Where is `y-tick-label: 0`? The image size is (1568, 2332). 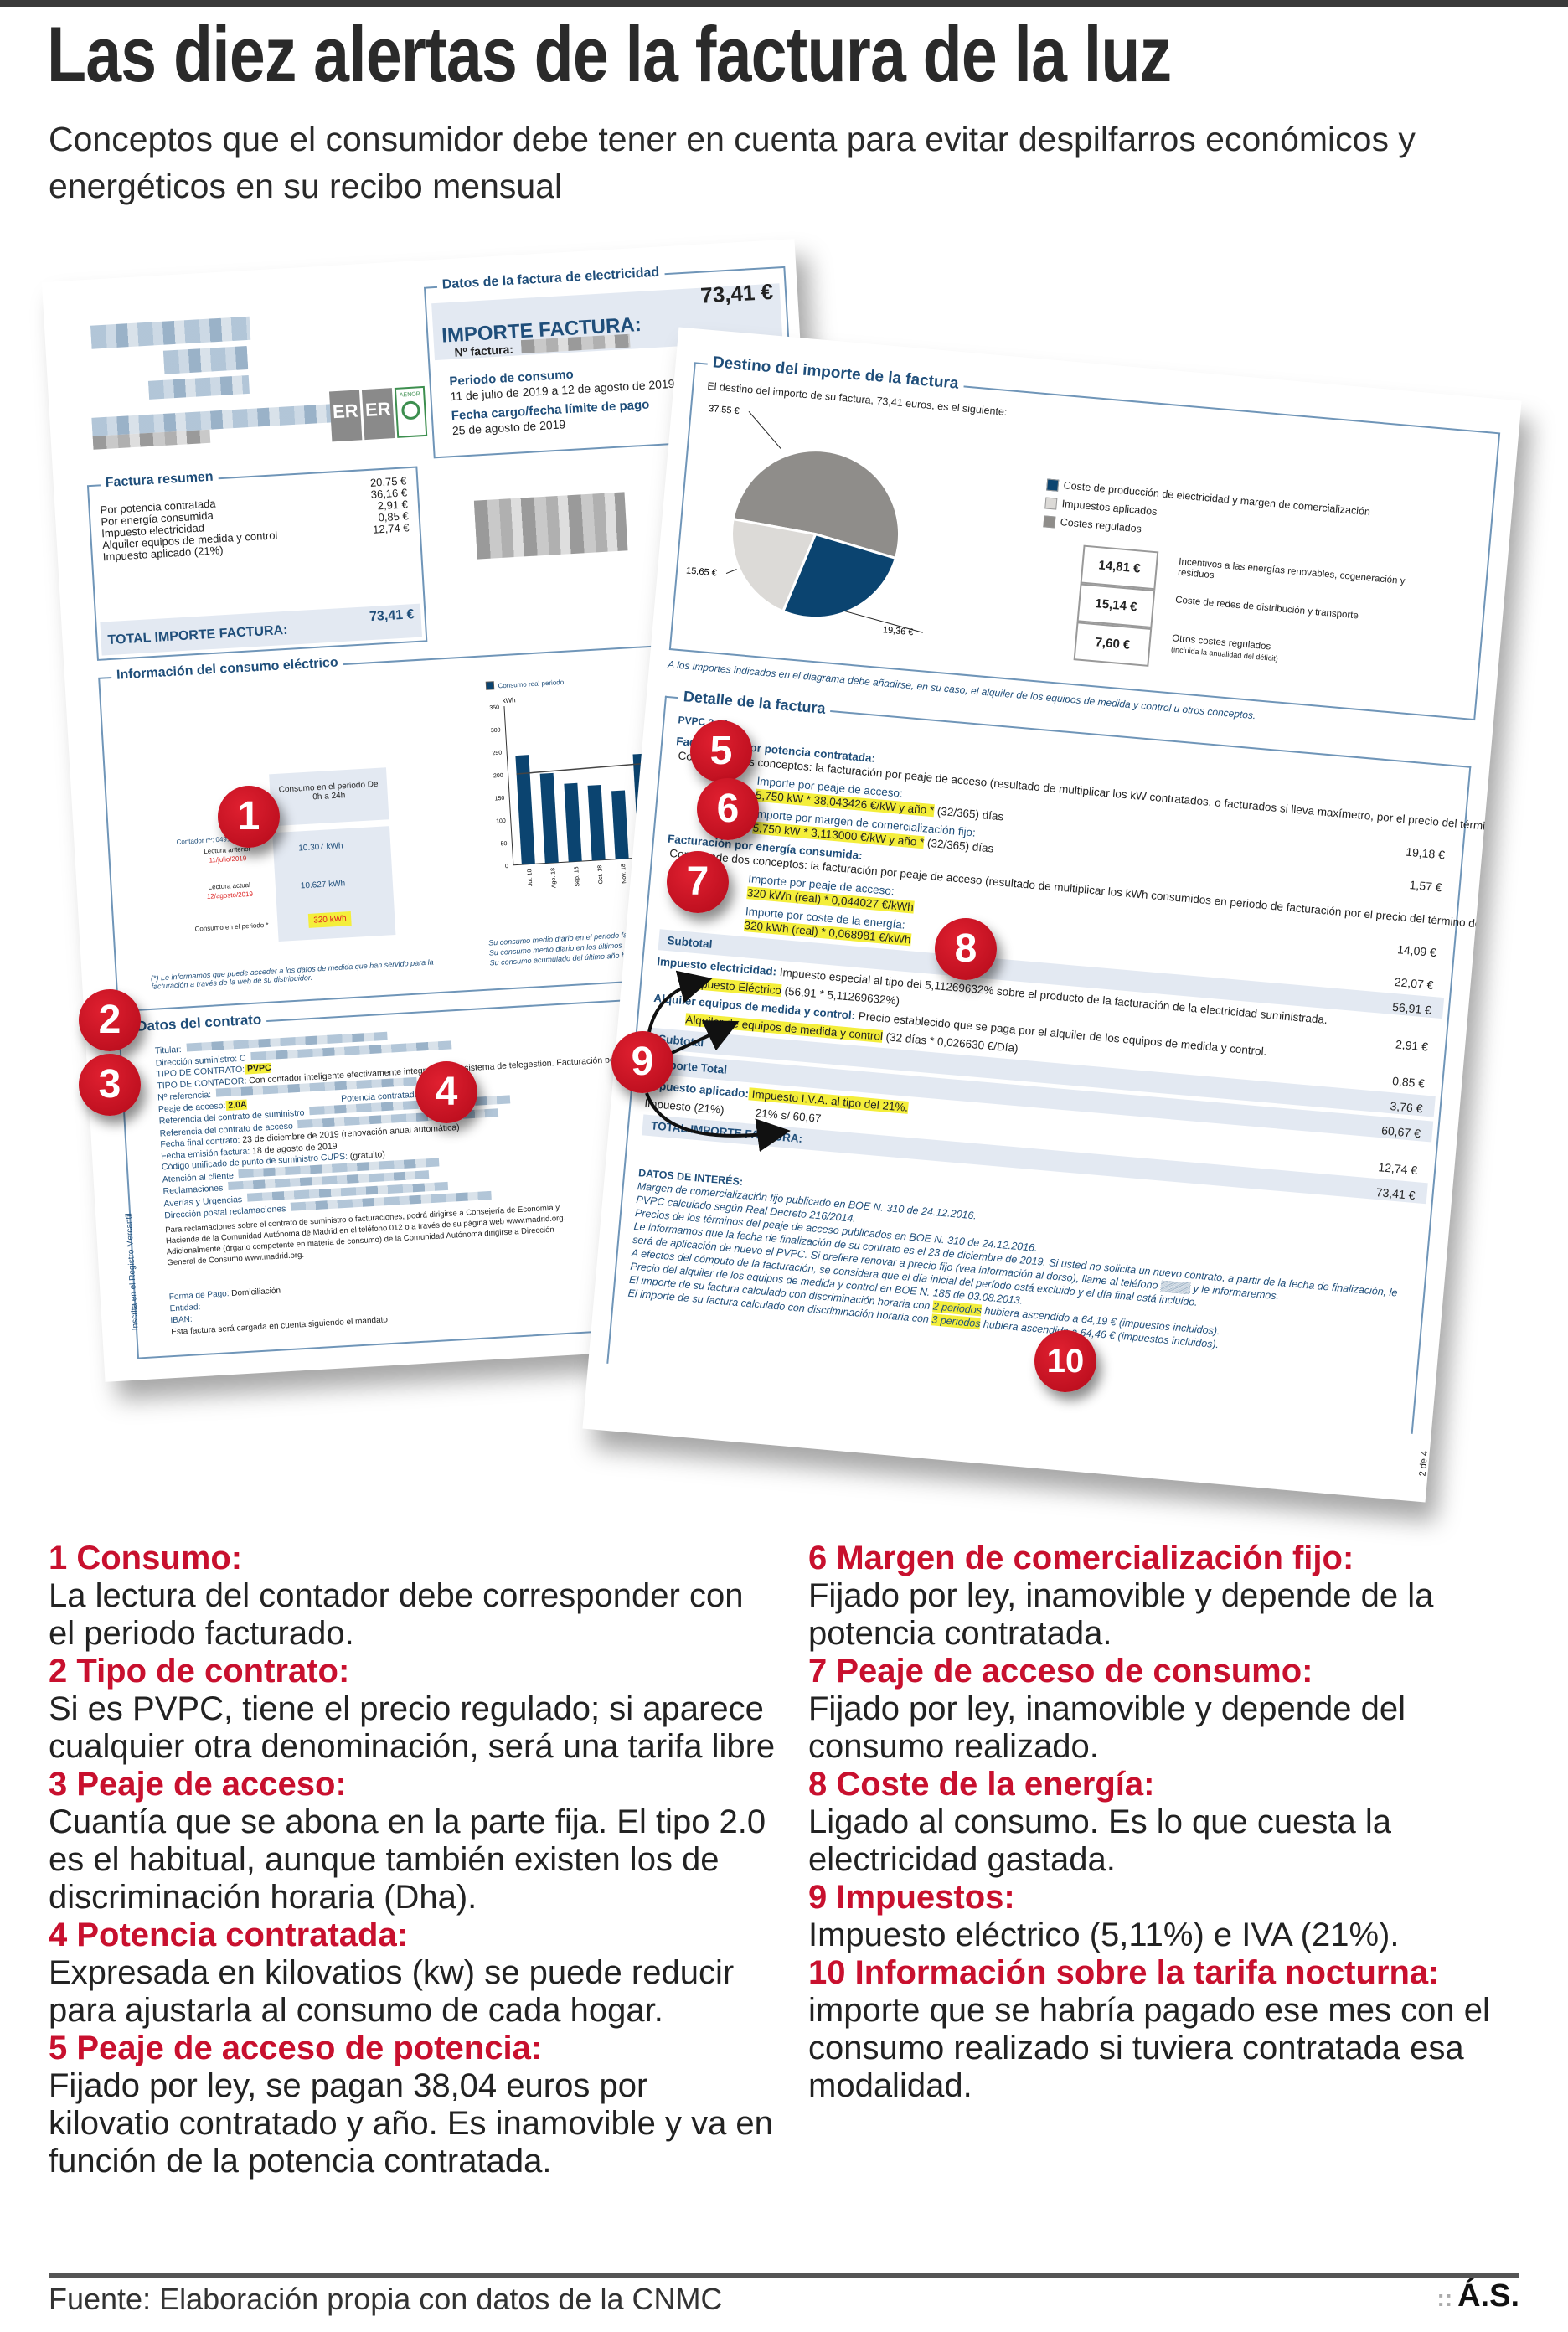 y-tick-label: 0 is located at coordinates (506, 866).